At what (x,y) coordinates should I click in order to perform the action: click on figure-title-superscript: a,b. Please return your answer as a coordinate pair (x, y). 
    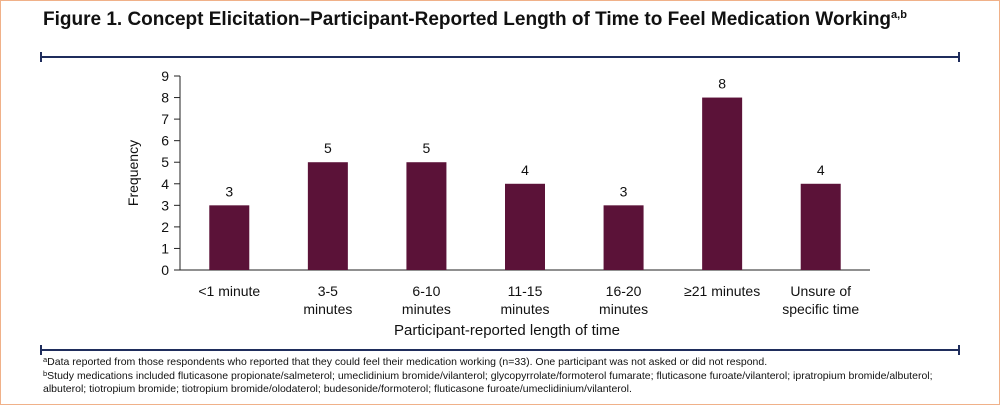
    Looking at the image, I should click on (899, 15).